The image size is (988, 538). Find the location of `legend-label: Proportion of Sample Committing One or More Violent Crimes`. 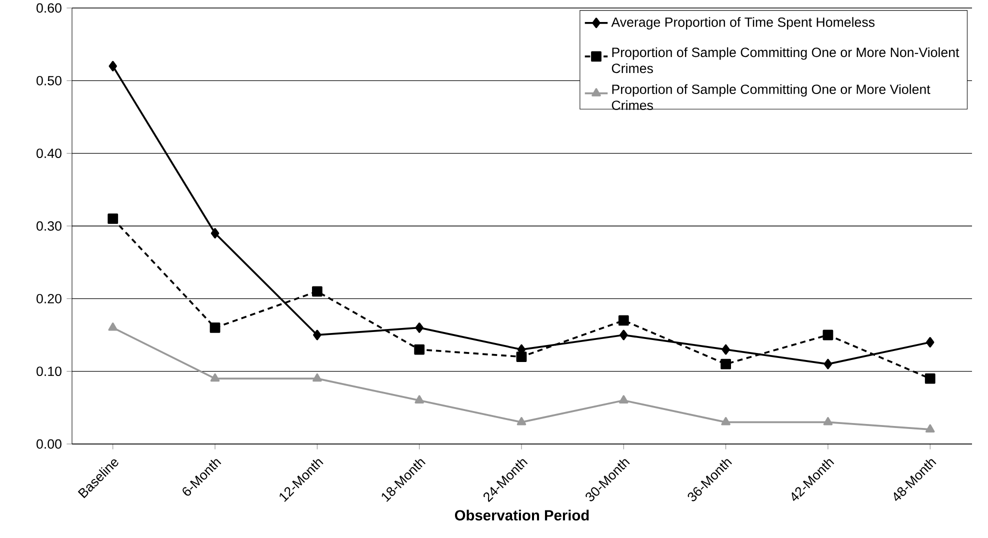

legend-label: Proportion of Sample Committing One or More Violent Crimes is located at coordinates (771, 97).